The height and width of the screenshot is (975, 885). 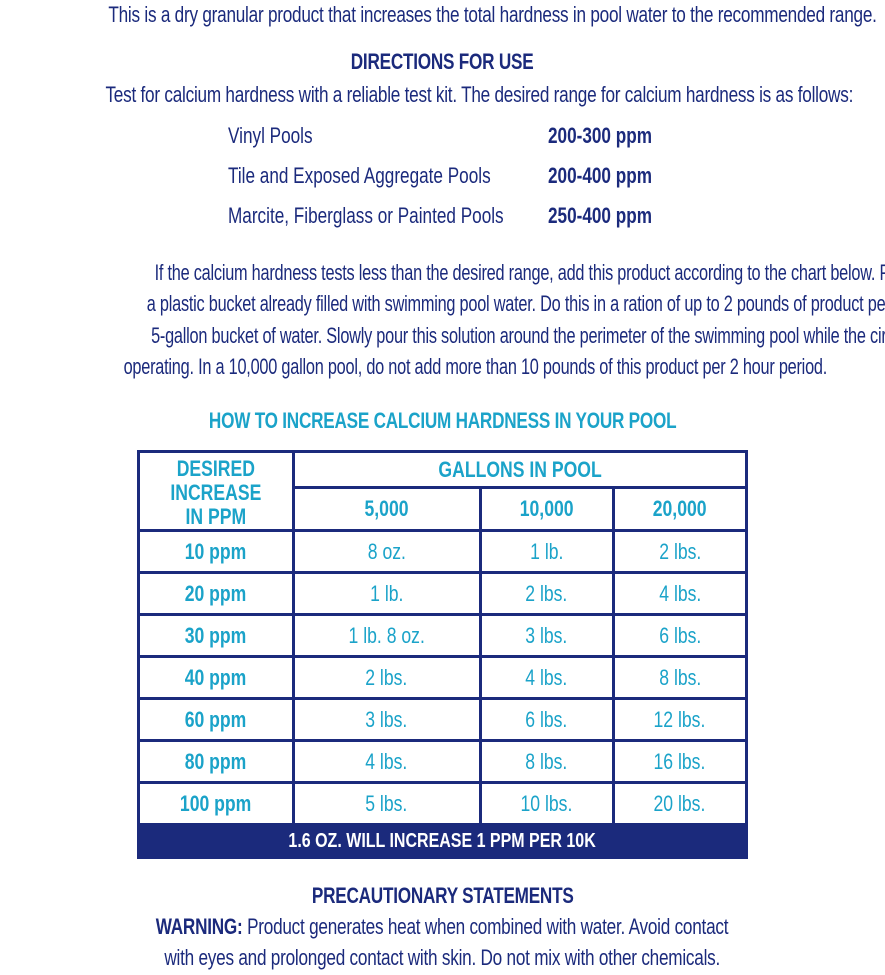 What do you see at coordinates (520, 469) in the screenshot?
I see `group-header: GALLONS IN POOL` at bounding box center [520, 469].